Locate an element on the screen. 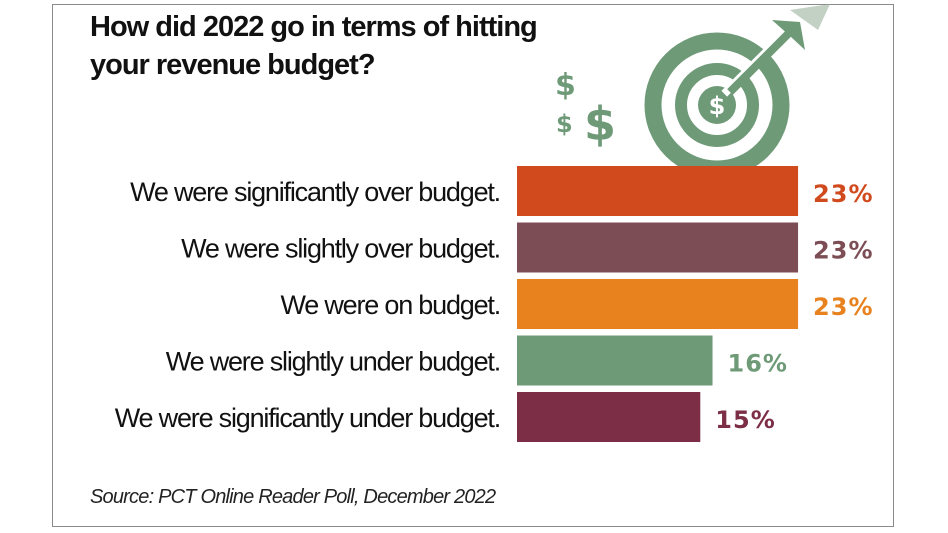 The image size is (948, 533). category-label: We were significantly over budget. is located at coordinates (315, 192).